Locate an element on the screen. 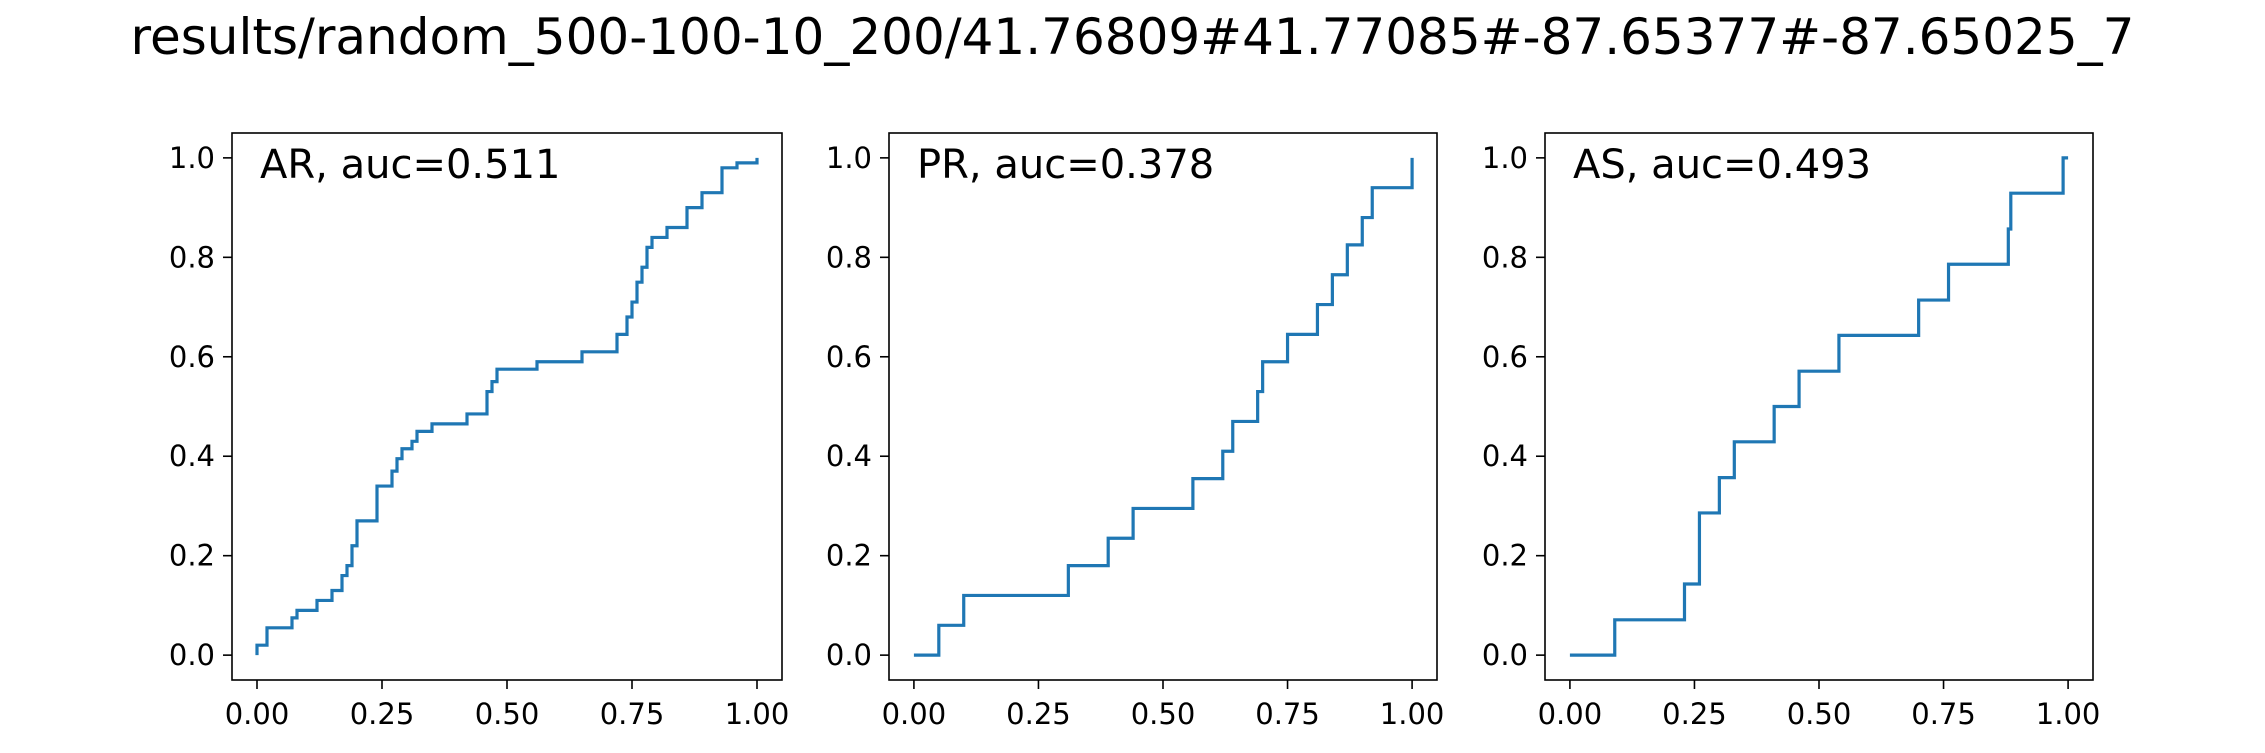  auc-label: PR, auc=0.378 is located at coordinates (1065, 165).